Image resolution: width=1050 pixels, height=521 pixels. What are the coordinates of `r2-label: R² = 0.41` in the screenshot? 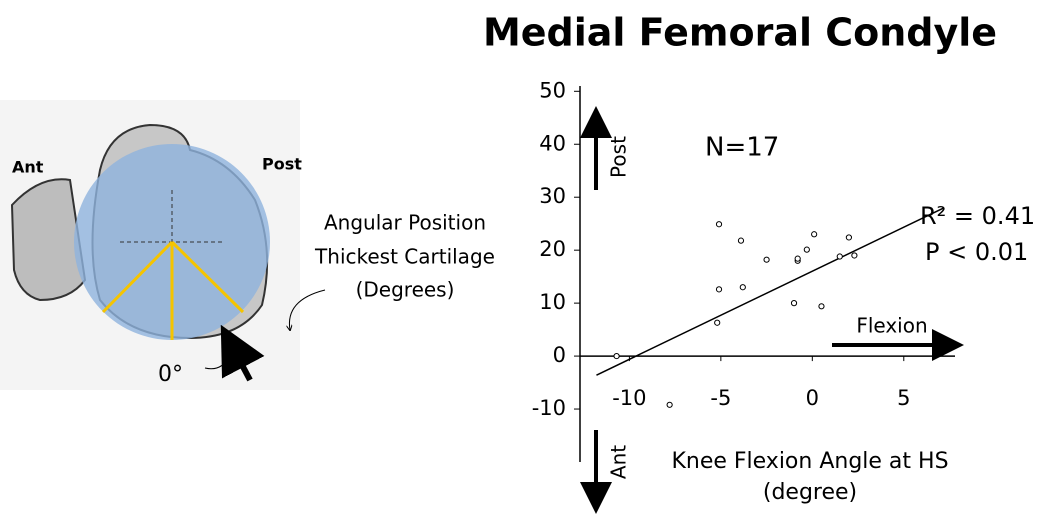 It's located at (977, 216).